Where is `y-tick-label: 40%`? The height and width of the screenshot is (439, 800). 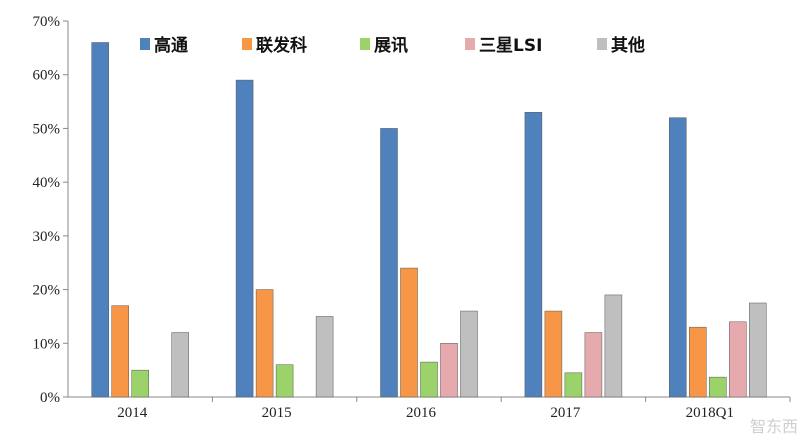 y-tick-label: 40% is located at coordinates (47, 183).